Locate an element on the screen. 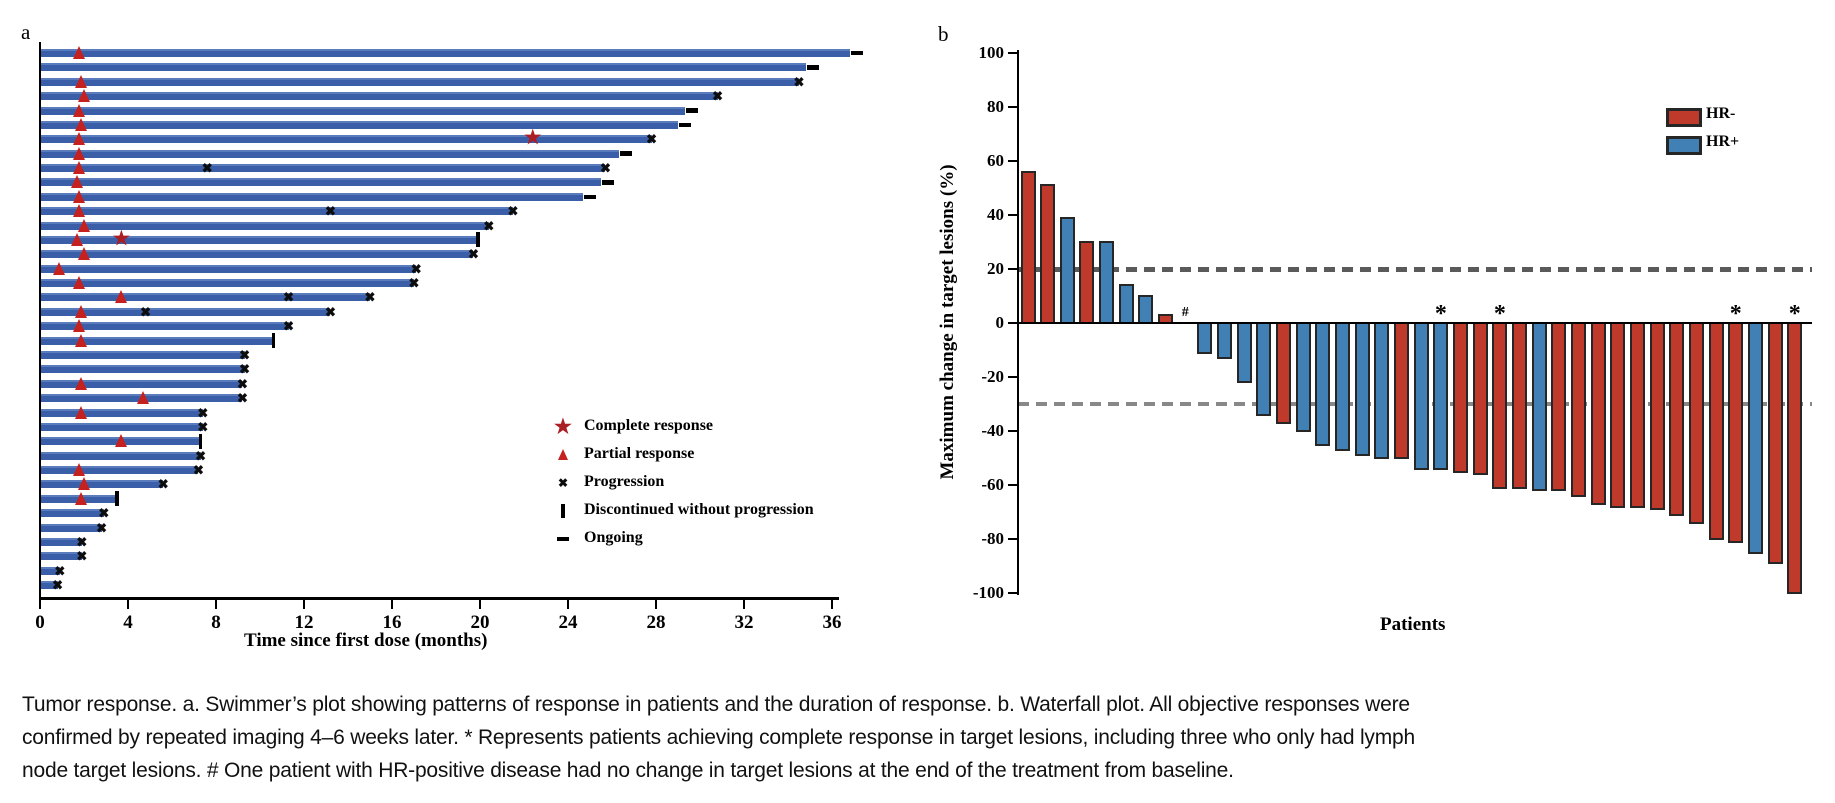 The image size is (1835, 803). hr-positive-swatch is located at coordinates (1684, 145).